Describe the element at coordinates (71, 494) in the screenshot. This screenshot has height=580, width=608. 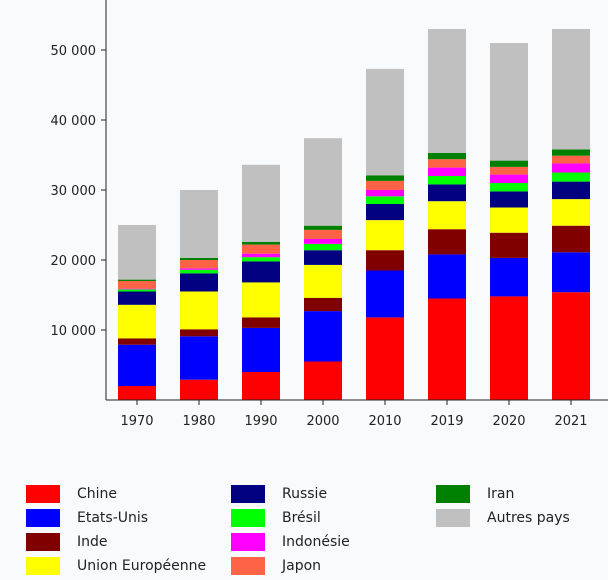
I see `legend-item: Chine` at that location.